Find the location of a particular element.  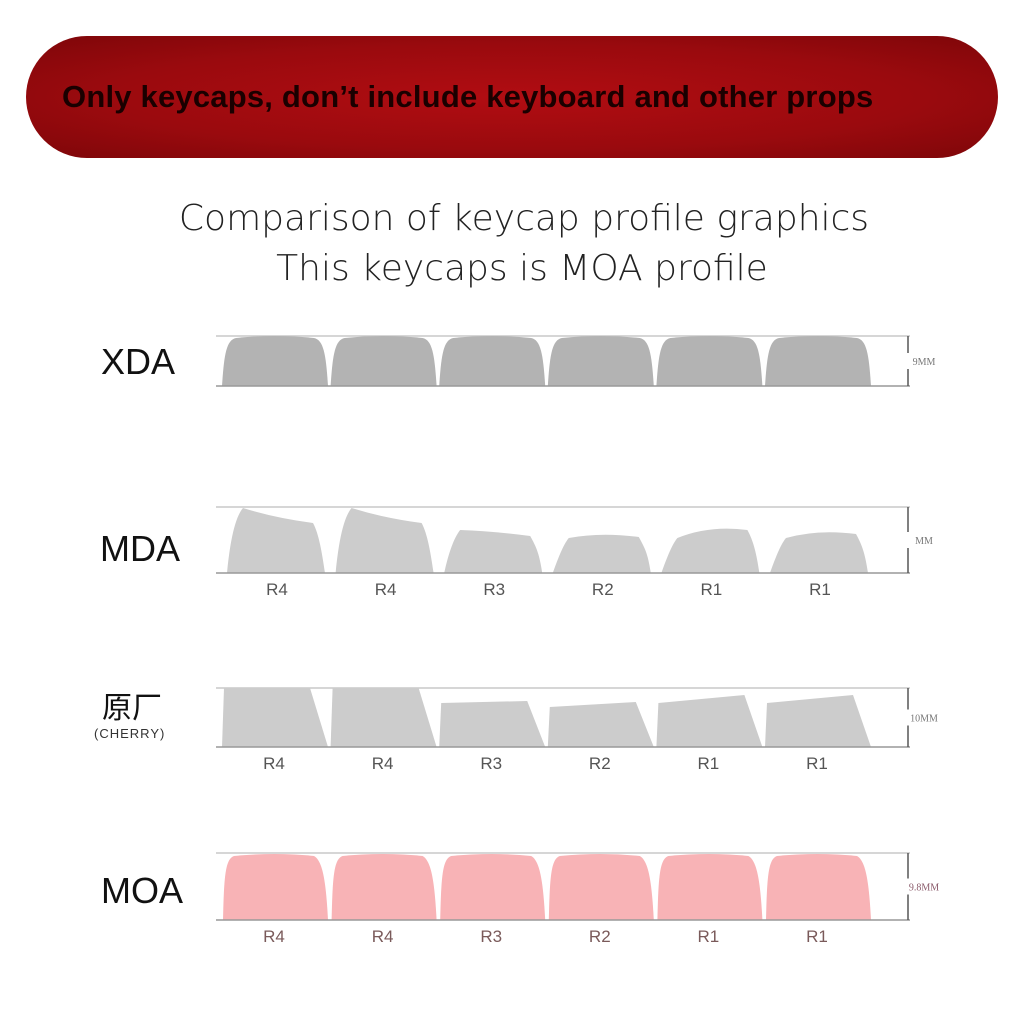

profile-row-xda: 9MM is located at coordinates (576, 361).